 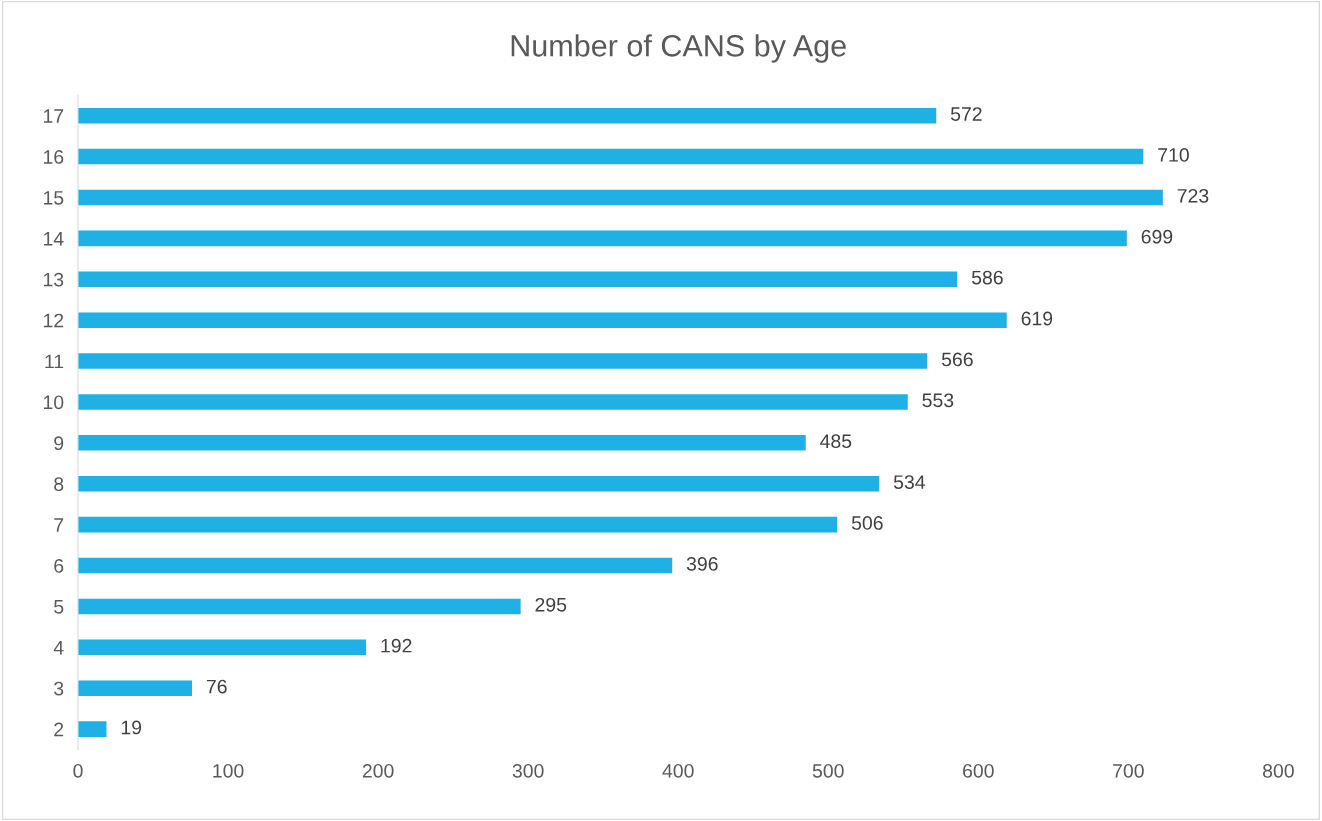 I want to click on x-tick-label: 200, so click(x=378, y=770).